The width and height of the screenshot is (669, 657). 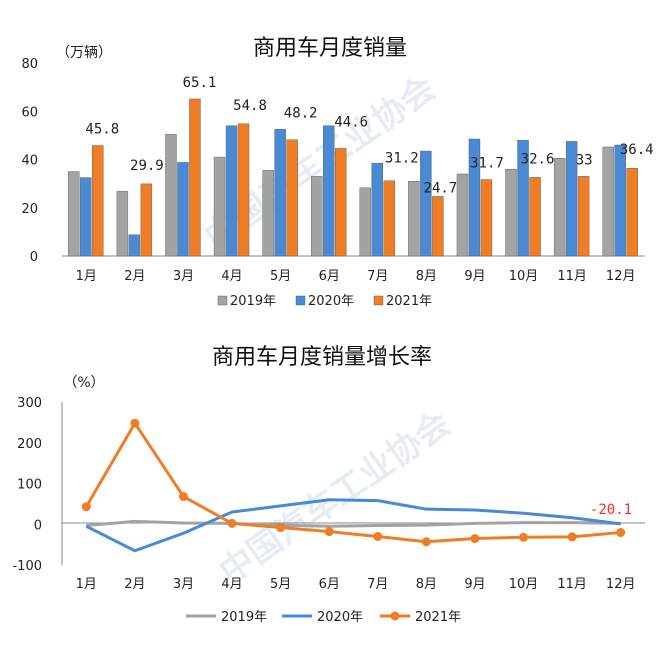 I want to click on bar-x-tick-label: 5月, so click(x=280, y=276).